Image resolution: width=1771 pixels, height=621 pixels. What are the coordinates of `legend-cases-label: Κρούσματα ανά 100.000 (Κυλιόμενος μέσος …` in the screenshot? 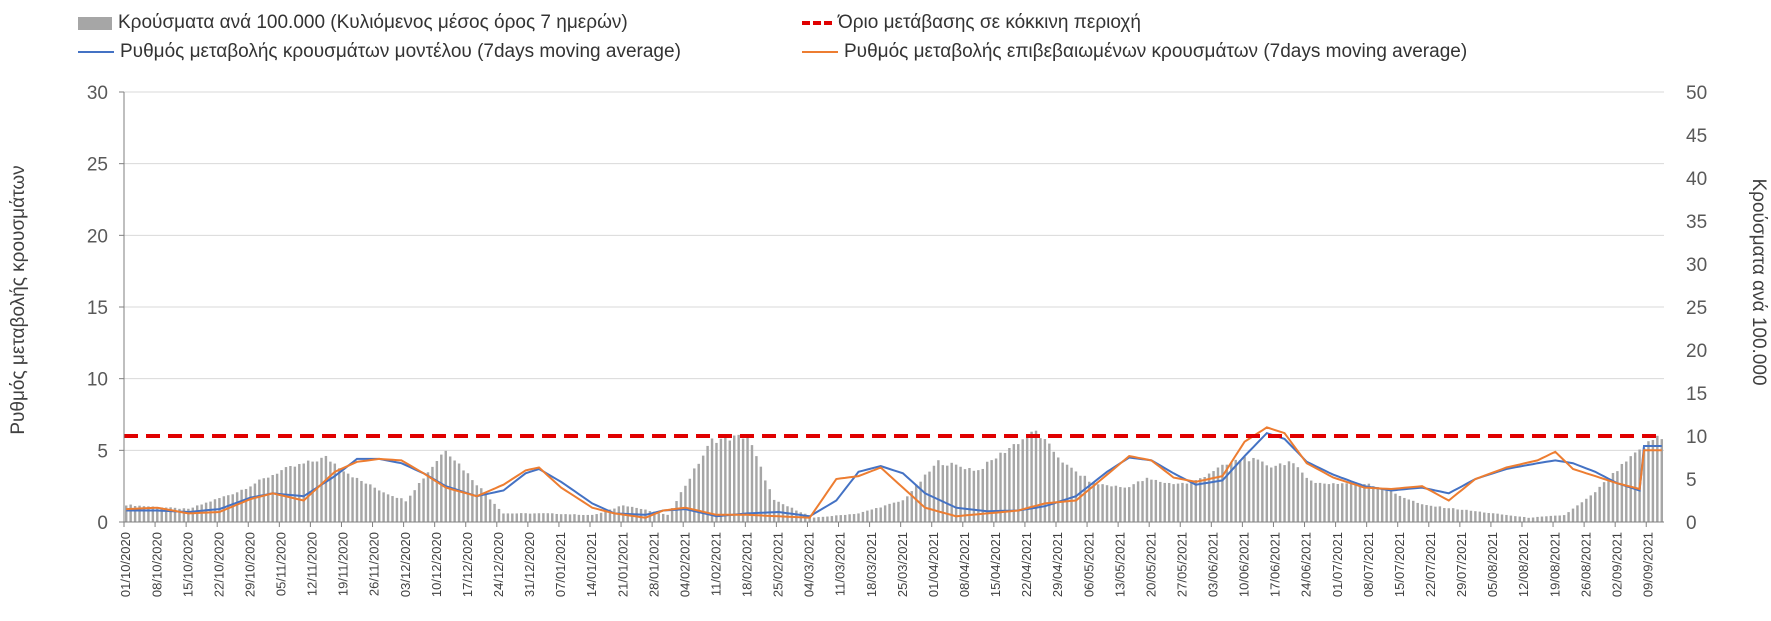 It's located at (373, 22).